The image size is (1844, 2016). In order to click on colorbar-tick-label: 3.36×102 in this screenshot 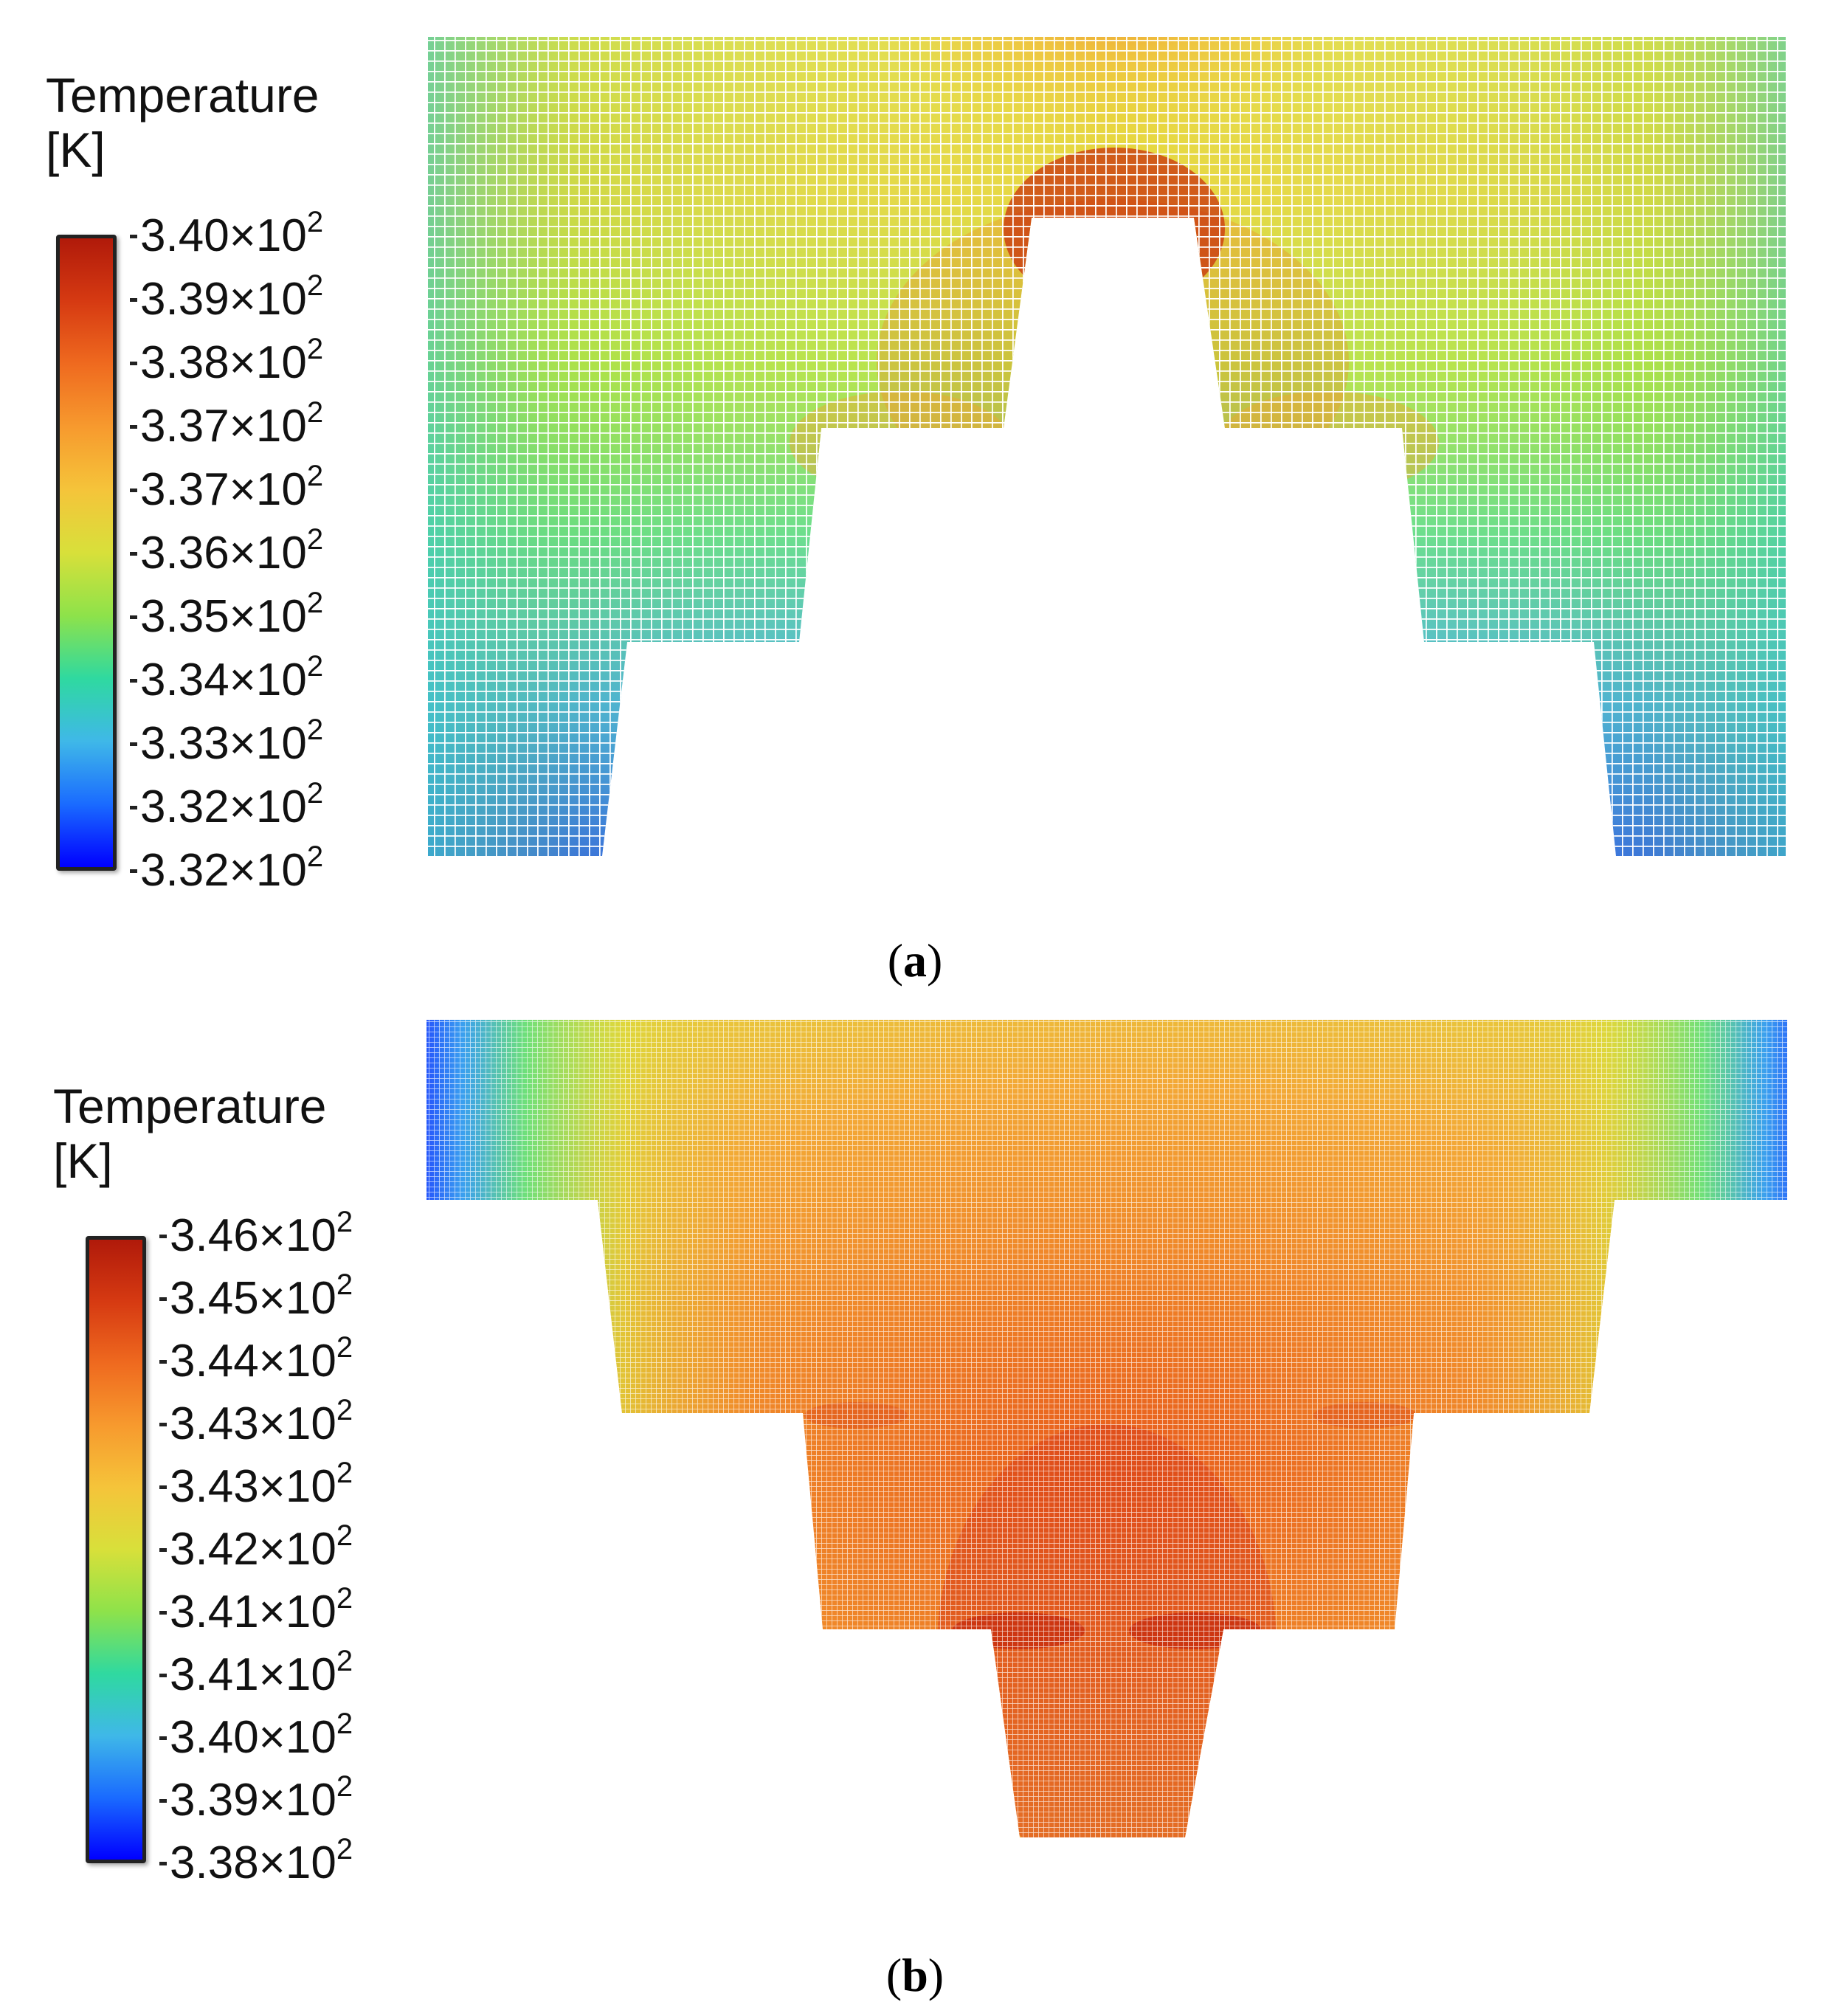, I will do `click(226, 552)`.